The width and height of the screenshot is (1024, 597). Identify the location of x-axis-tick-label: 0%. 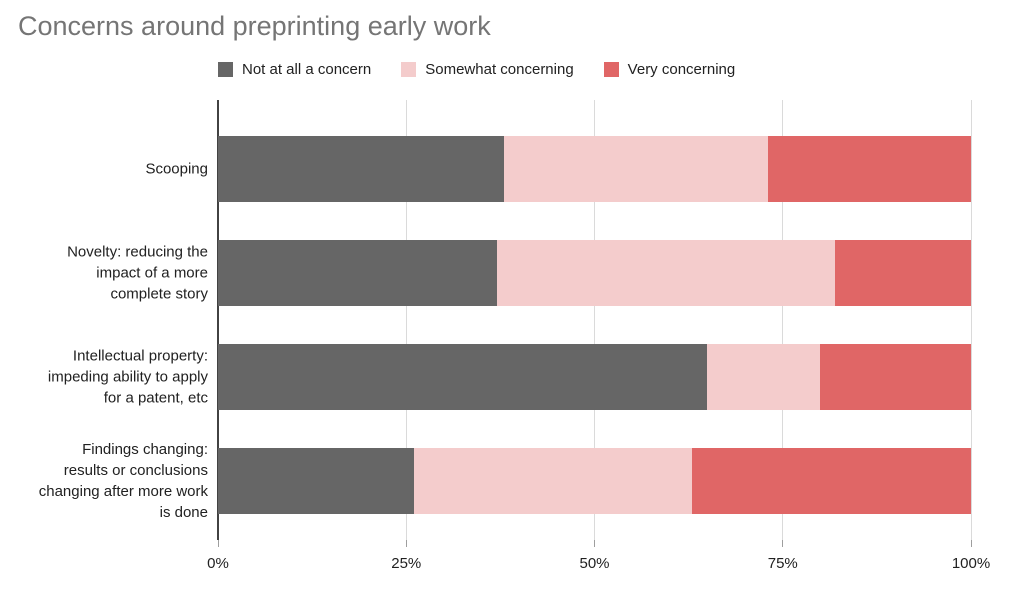
(218, 563).